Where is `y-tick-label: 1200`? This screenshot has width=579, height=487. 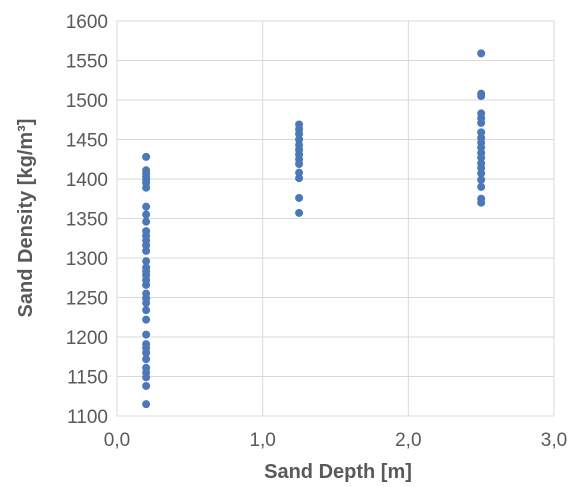
y-tick-label: 1200 is located at coordinates (87, 338).